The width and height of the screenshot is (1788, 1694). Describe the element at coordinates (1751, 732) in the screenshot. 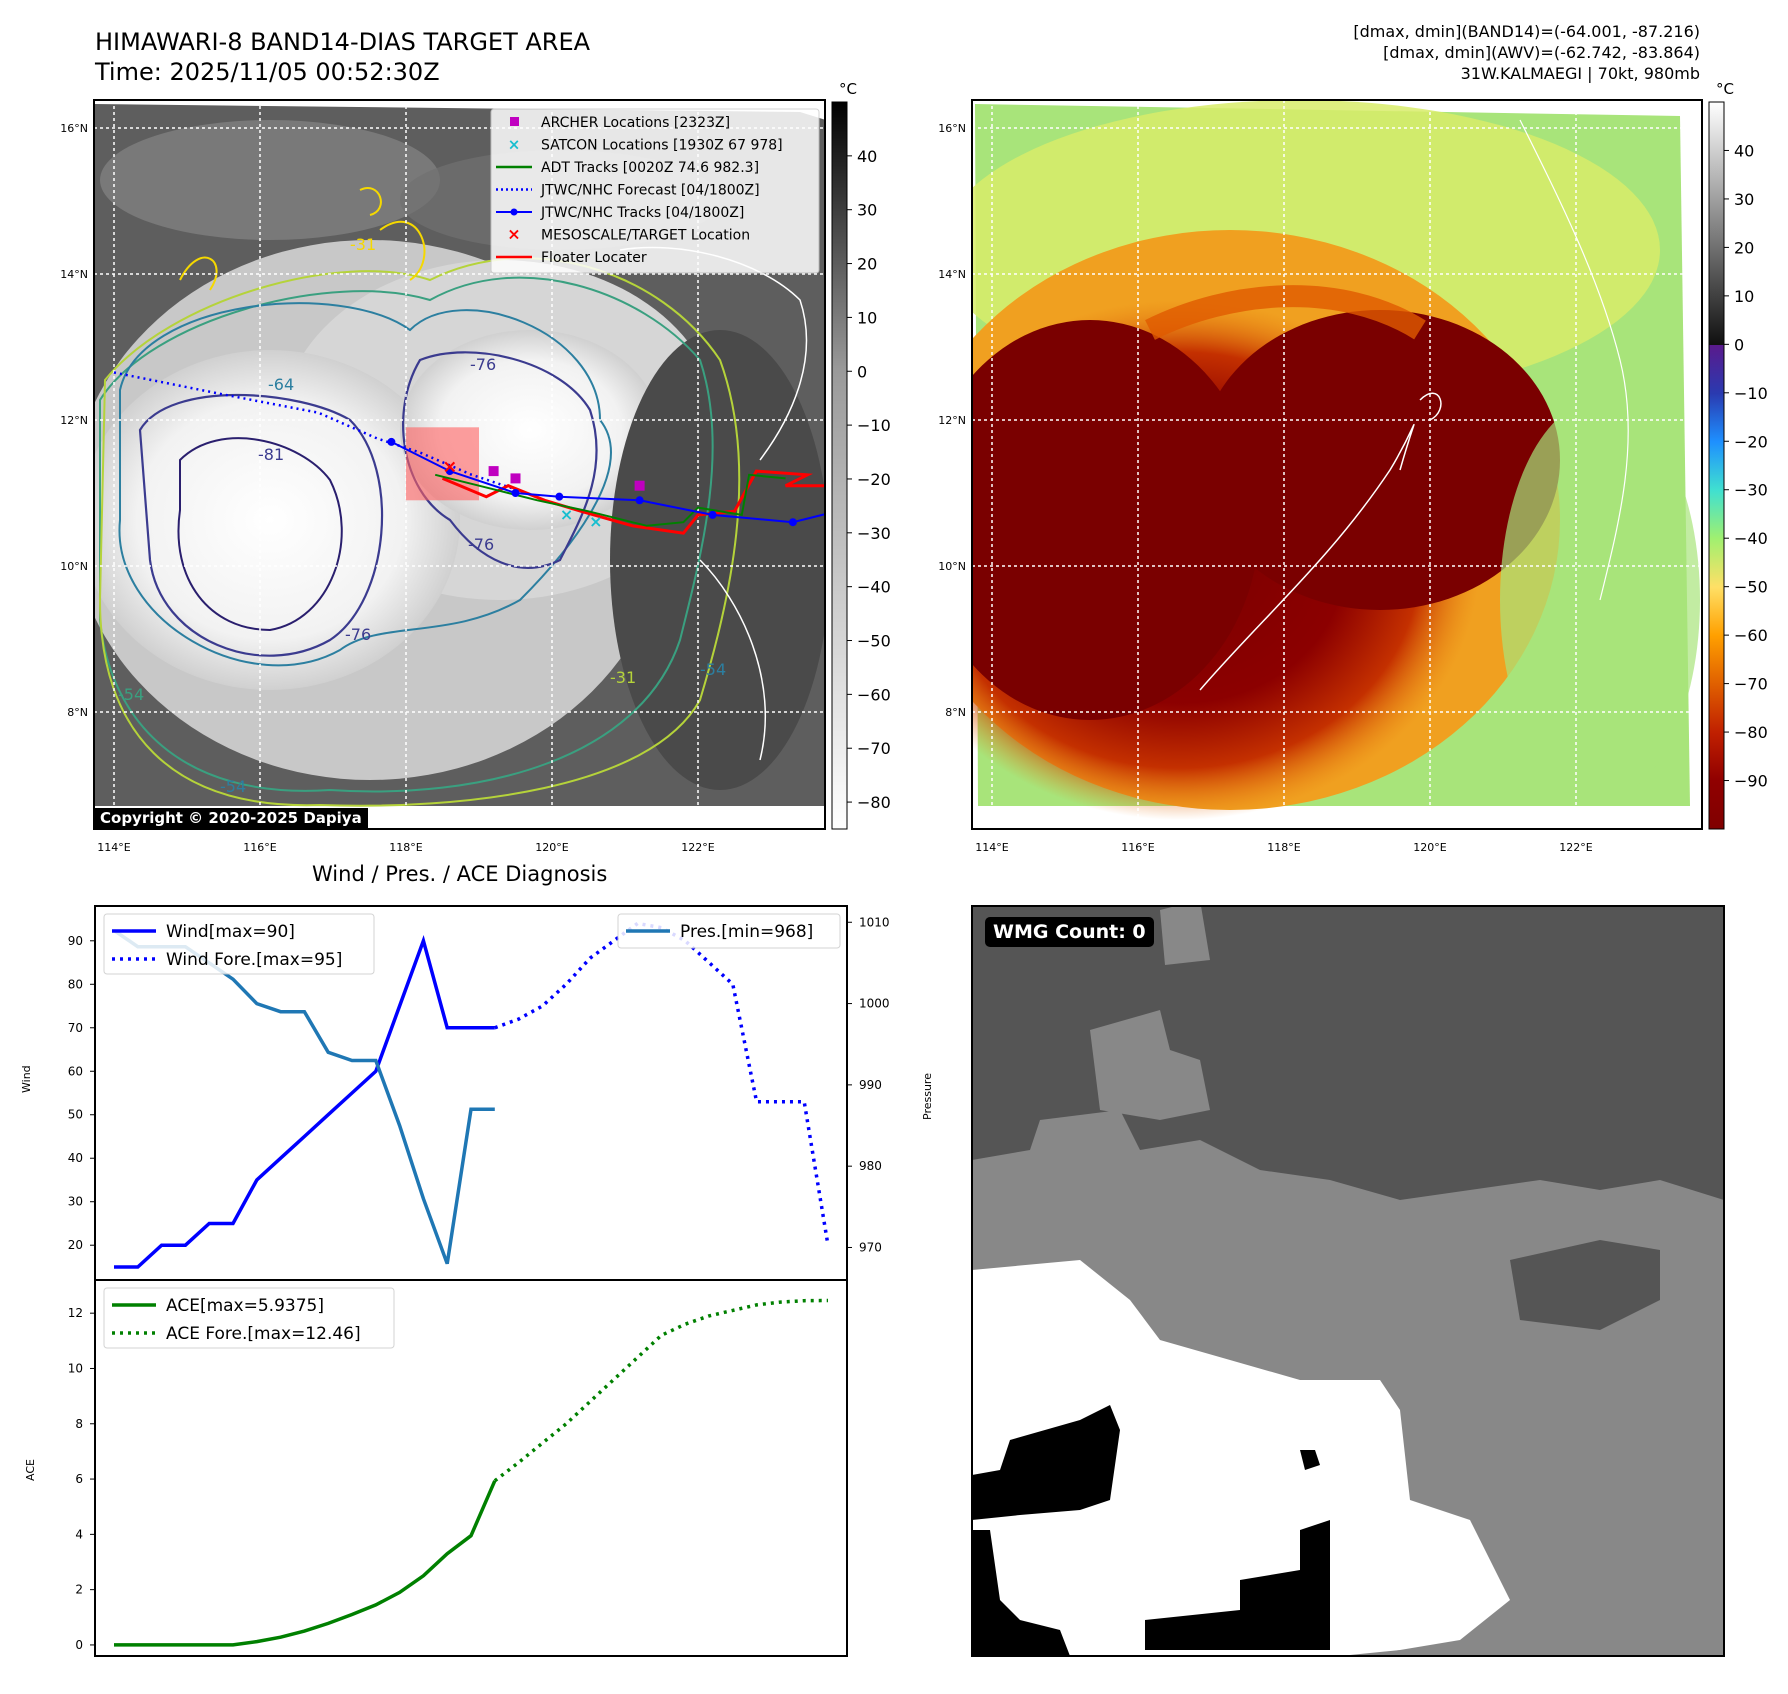

I see `colorbar-tick-label: −80` at that location.